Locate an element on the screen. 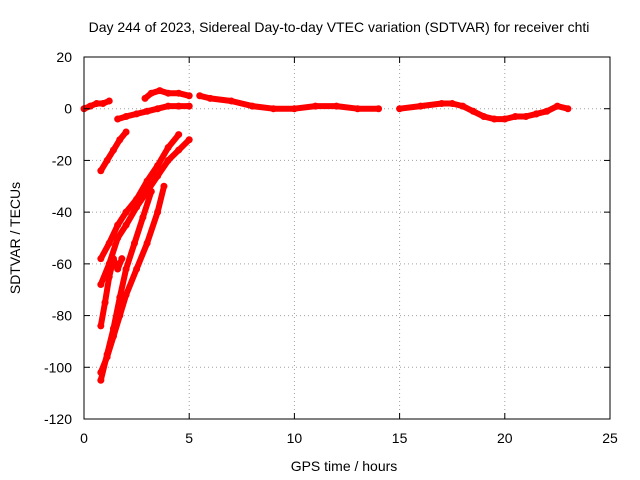  x-tick-label: 10 is located at coordinates (295, 438).